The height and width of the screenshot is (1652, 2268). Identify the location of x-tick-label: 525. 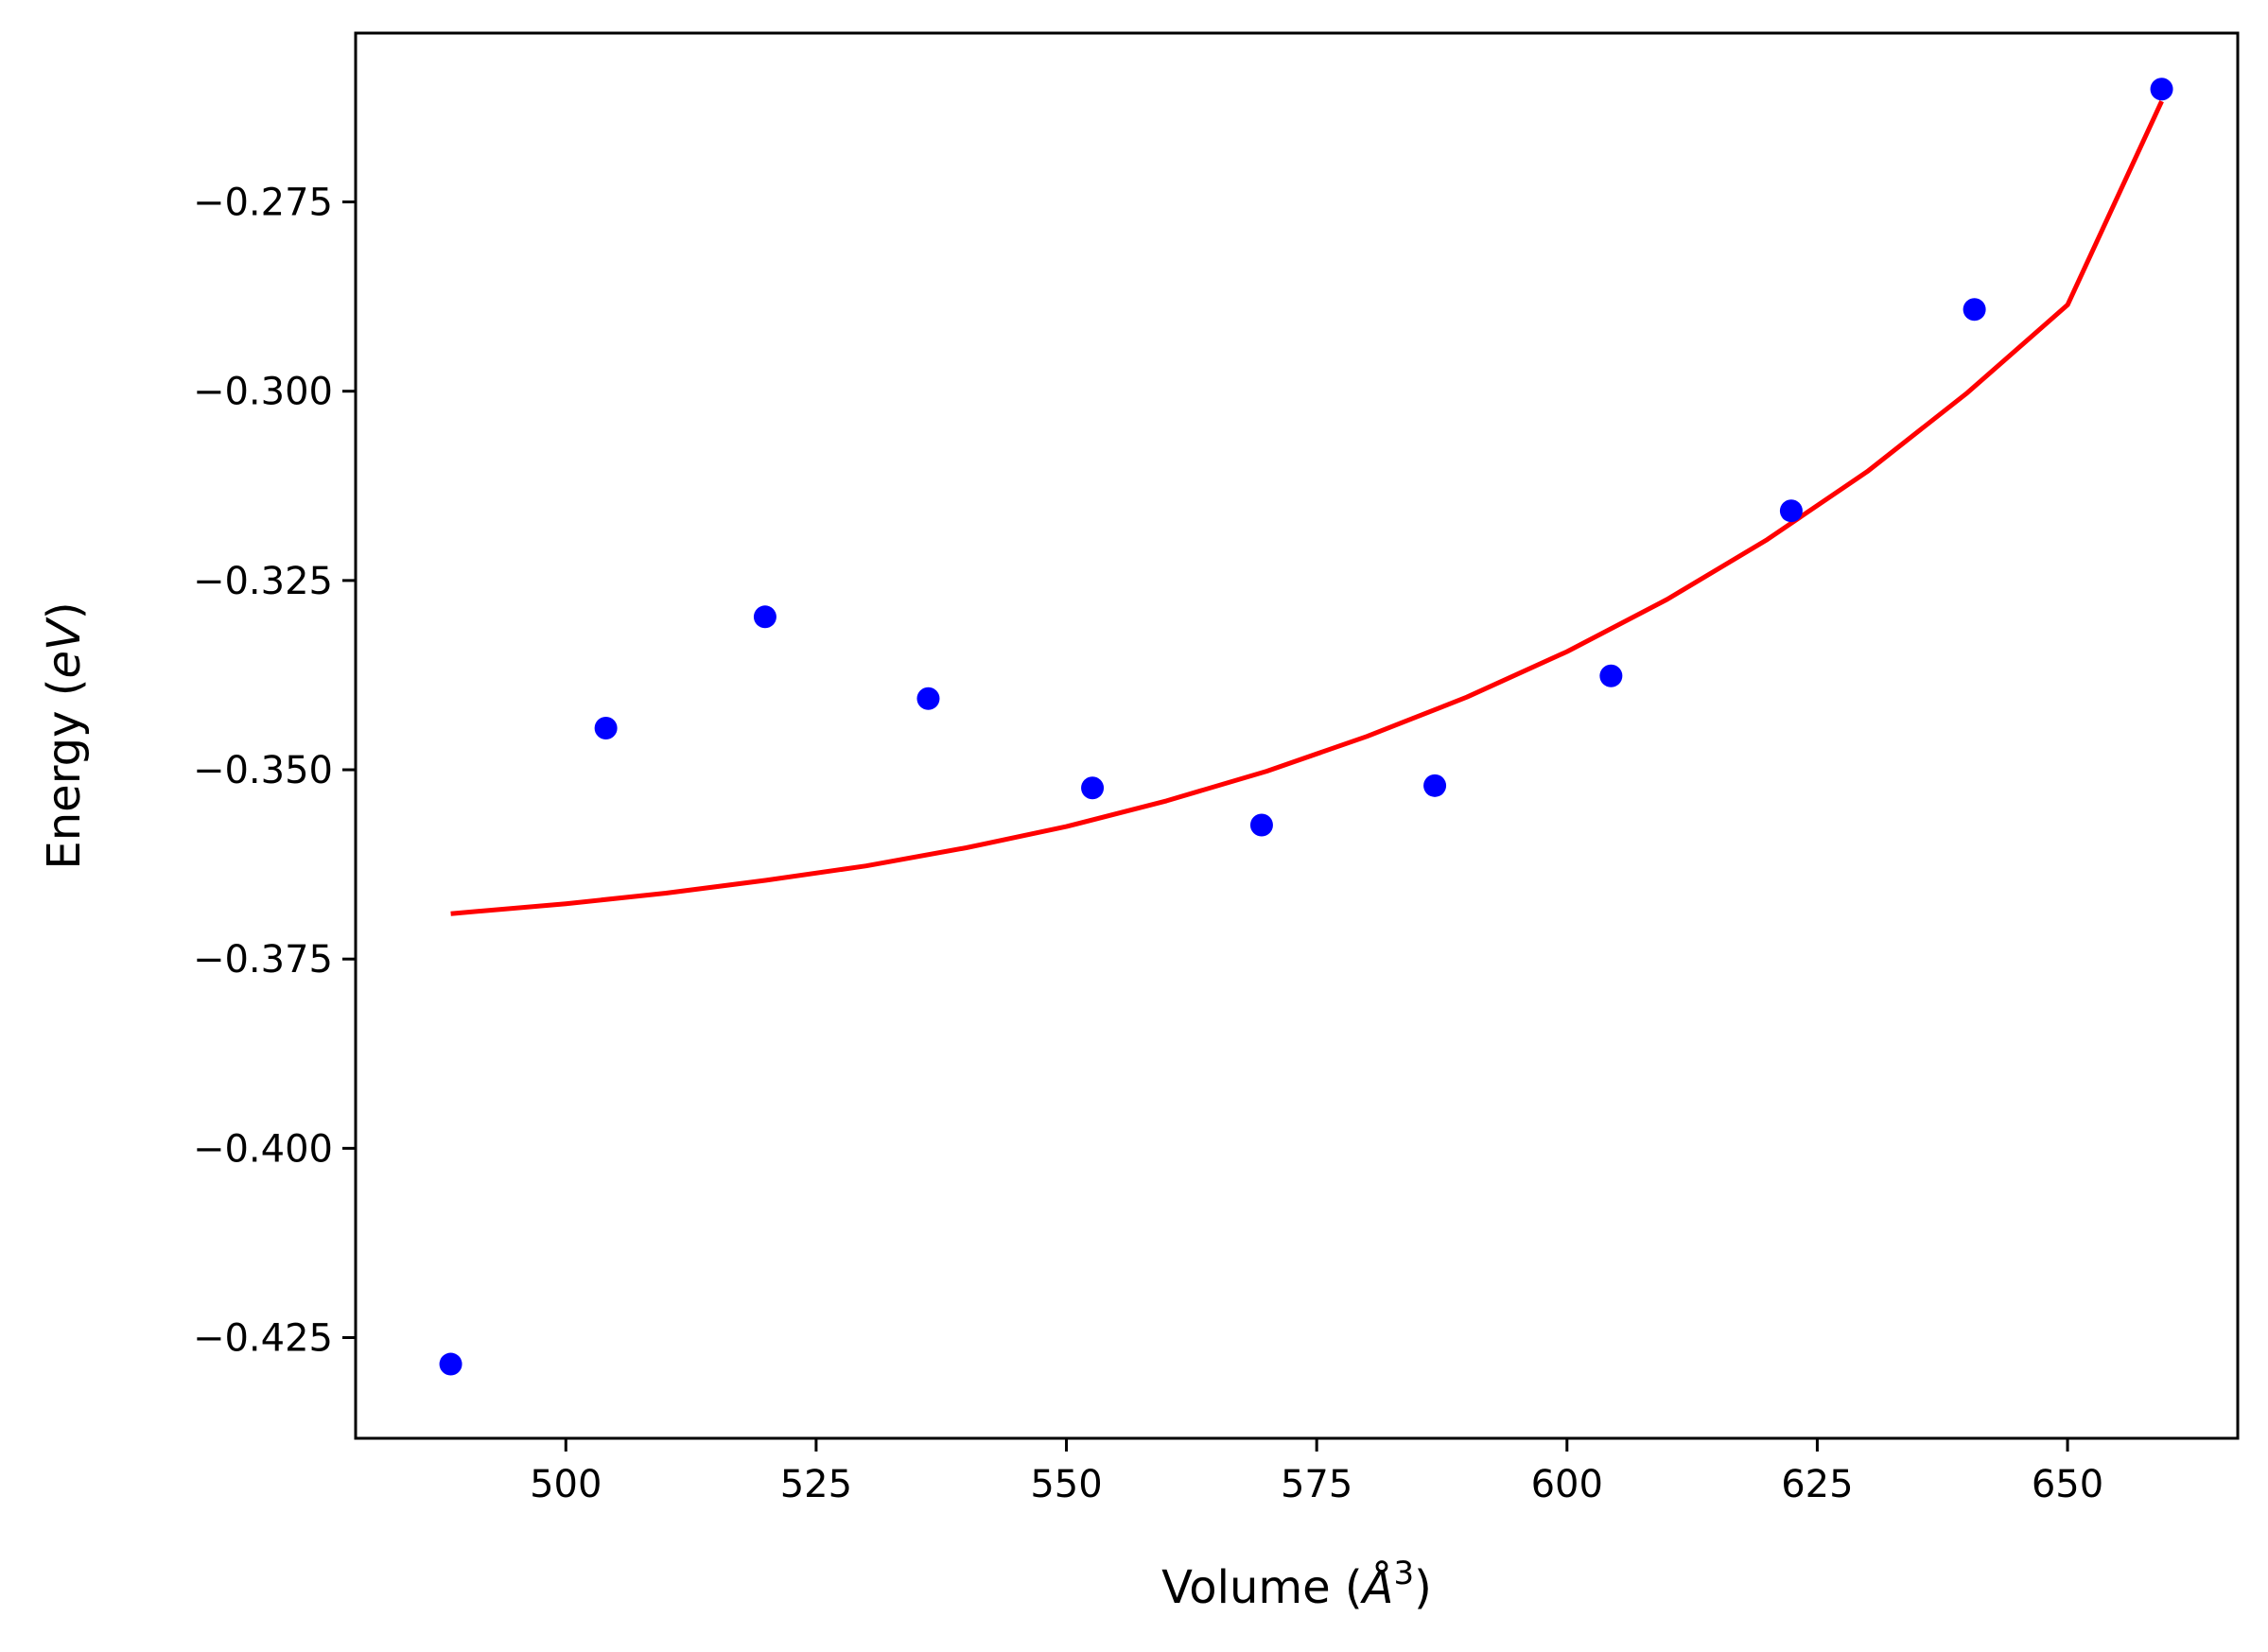
(816, 1485).